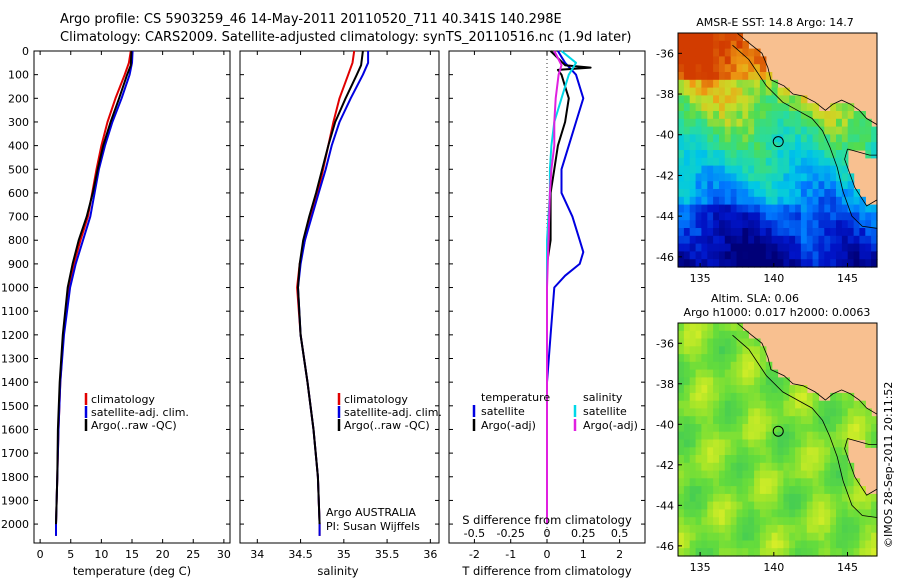 Image resolution: width=900 pixels, height=580 pixels. Describe the element at coordinates (583, 533) in the screenshot. I see `top-x-tick-label: 0.25` at that location.